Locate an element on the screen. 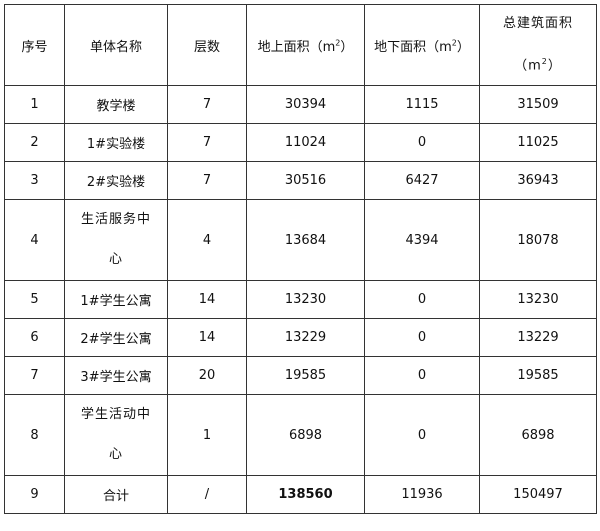 This screenshot has height=531, width=600. cell-no: 6 is located at coordinates (34, 338).